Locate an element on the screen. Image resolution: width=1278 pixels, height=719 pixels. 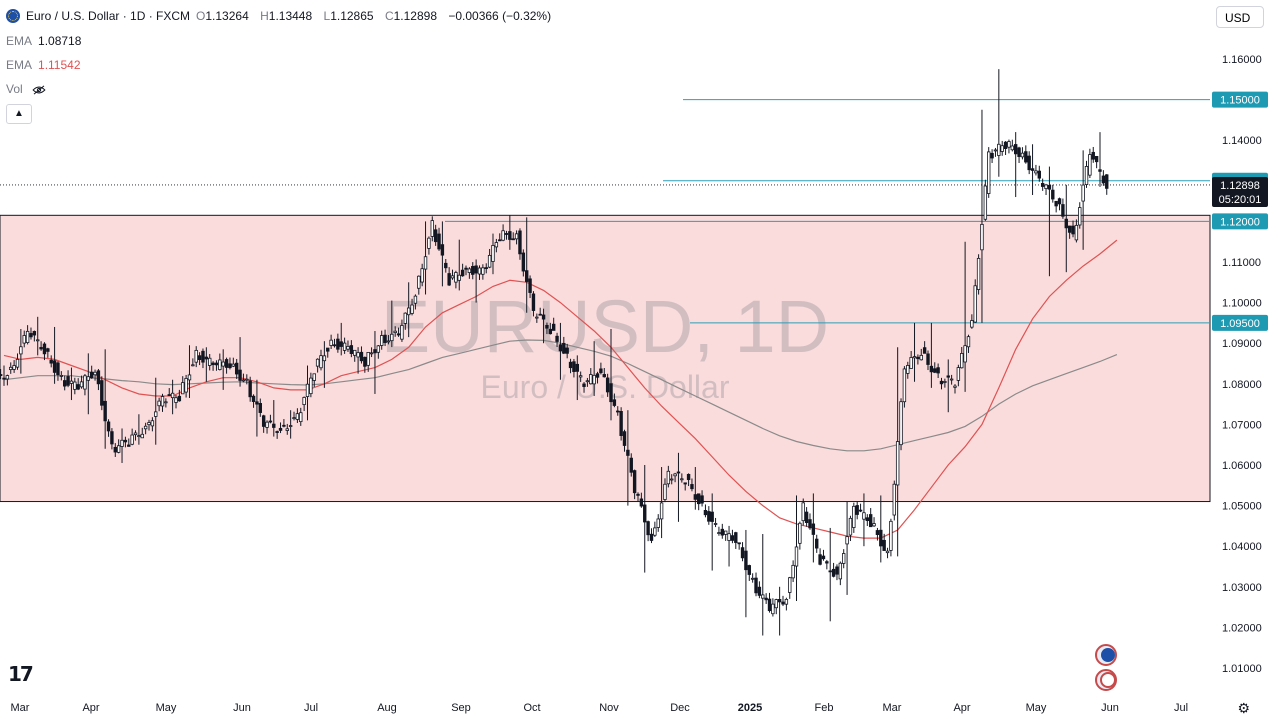
volume-legend: Vol is located at coordinates (26, 89).